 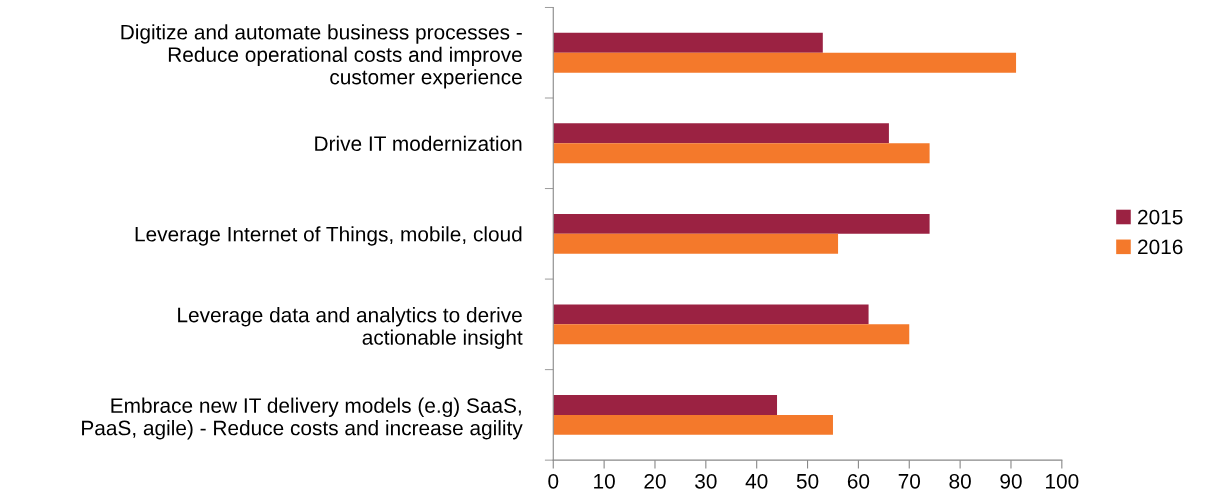 I want to click on x-tick-label: 60, so click(x=858, y=481).